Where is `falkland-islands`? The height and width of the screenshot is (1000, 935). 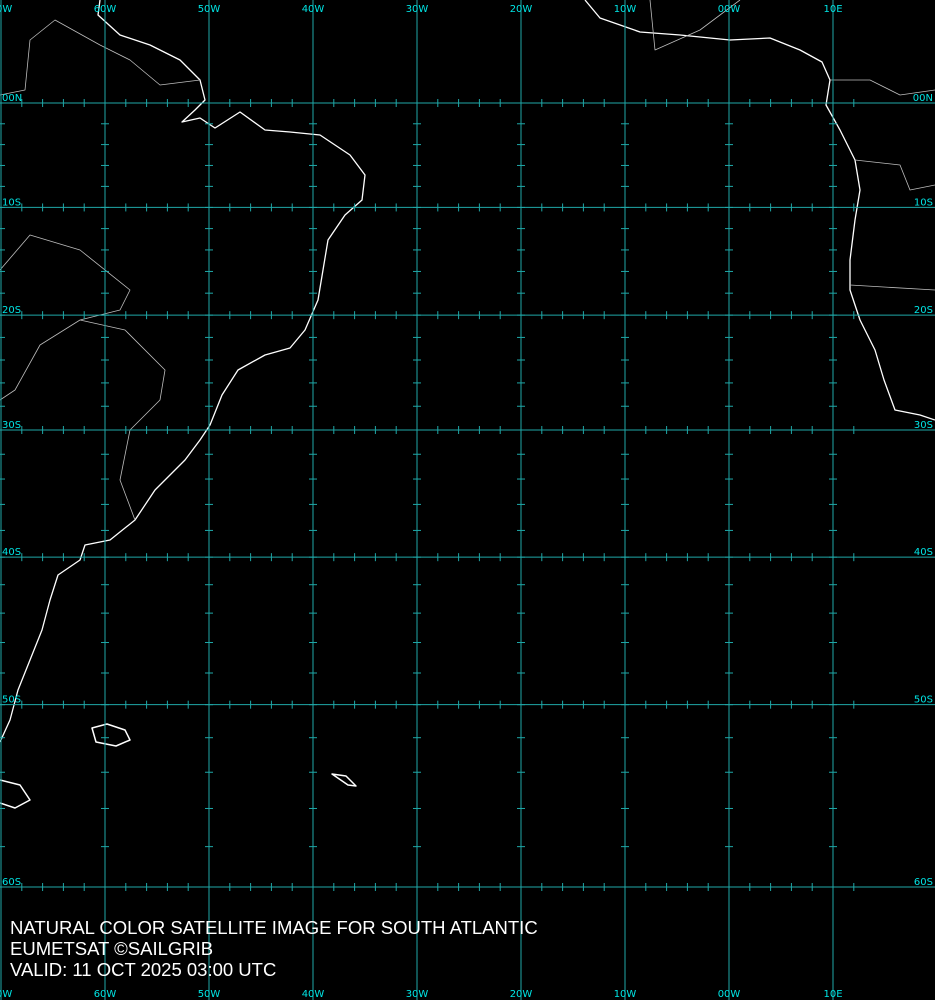
falkland-islands is located at coordinates (111, 735).